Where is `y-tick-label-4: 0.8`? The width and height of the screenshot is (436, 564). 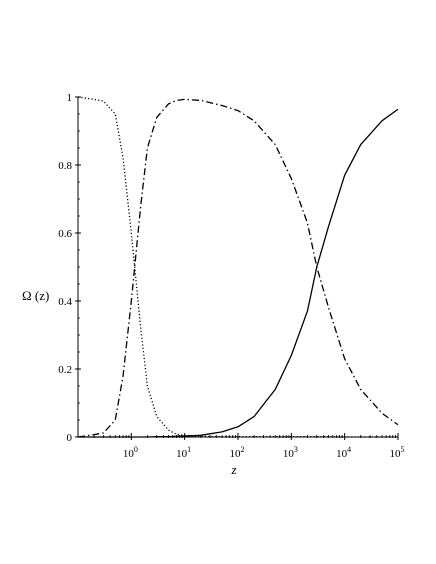 y-tick-label-4: 0.8 is located at coordinates (65, 166).